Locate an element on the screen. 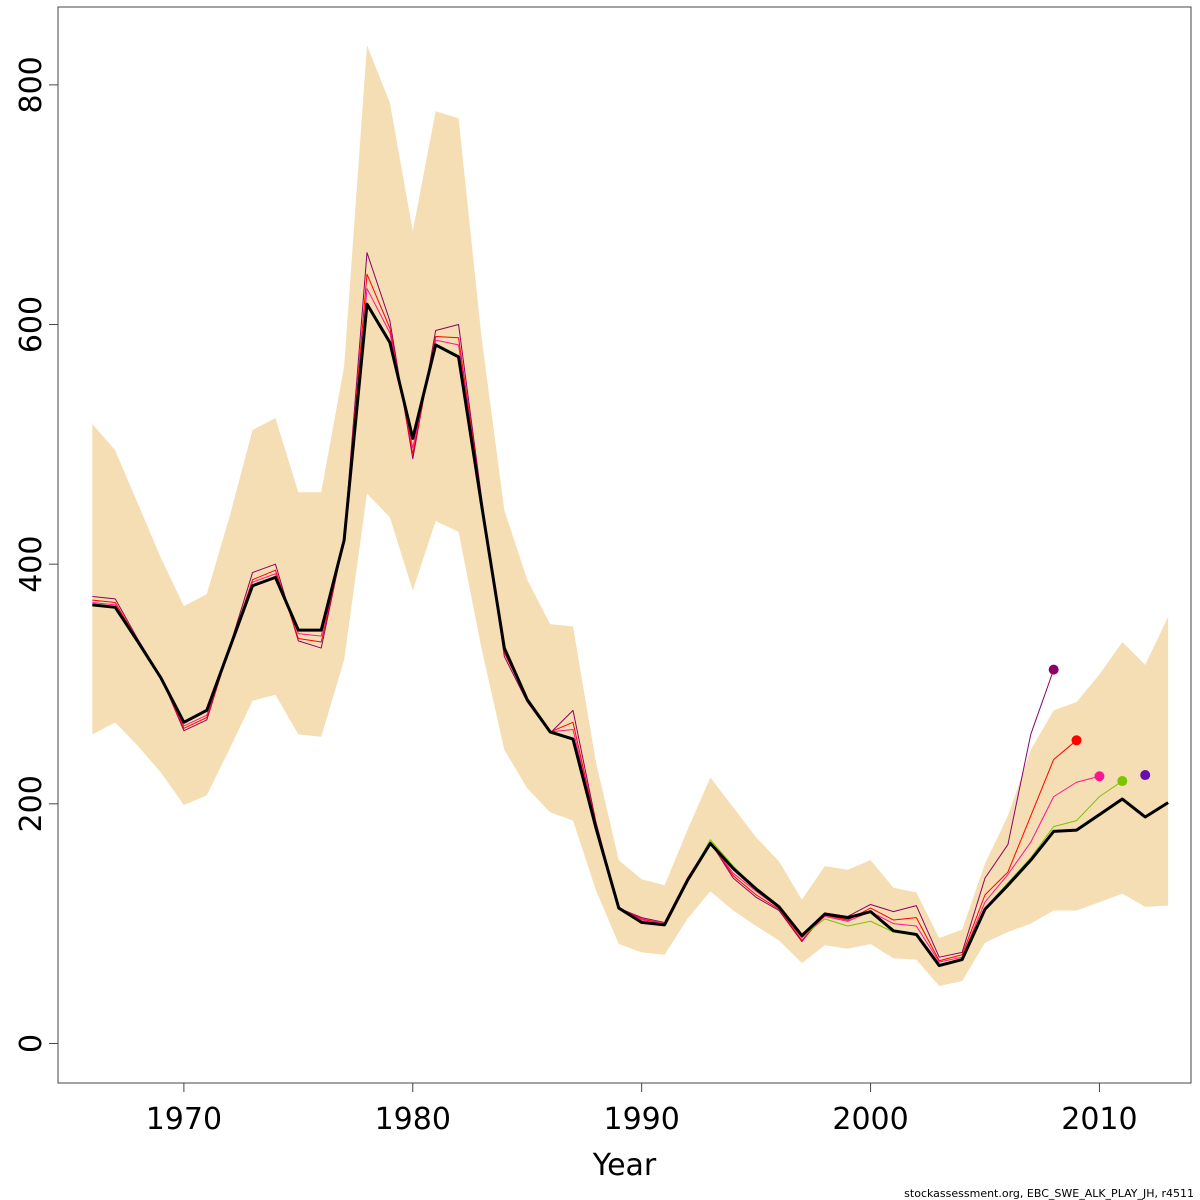 The height and width of the screenshot is (1200, 1200). x-tick-label: 2000 is located at coordinates (870, 1119).